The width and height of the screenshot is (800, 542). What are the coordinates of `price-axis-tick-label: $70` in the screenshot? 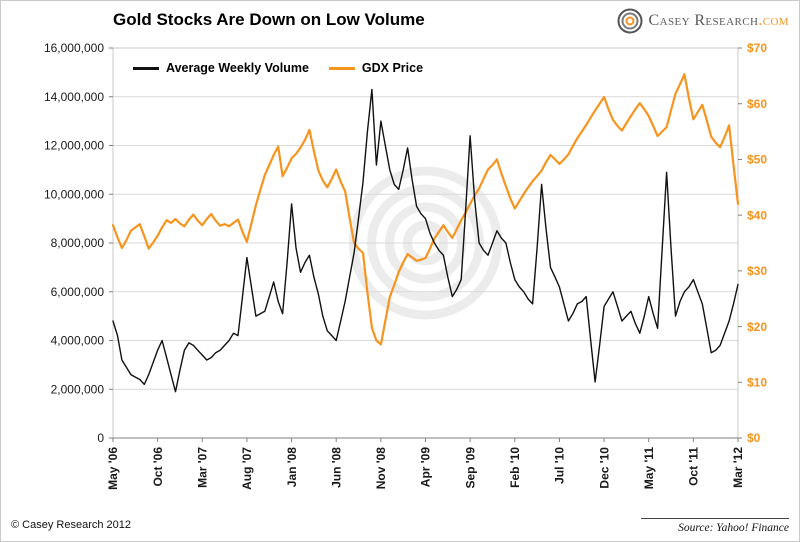 It's located at (757, 48).